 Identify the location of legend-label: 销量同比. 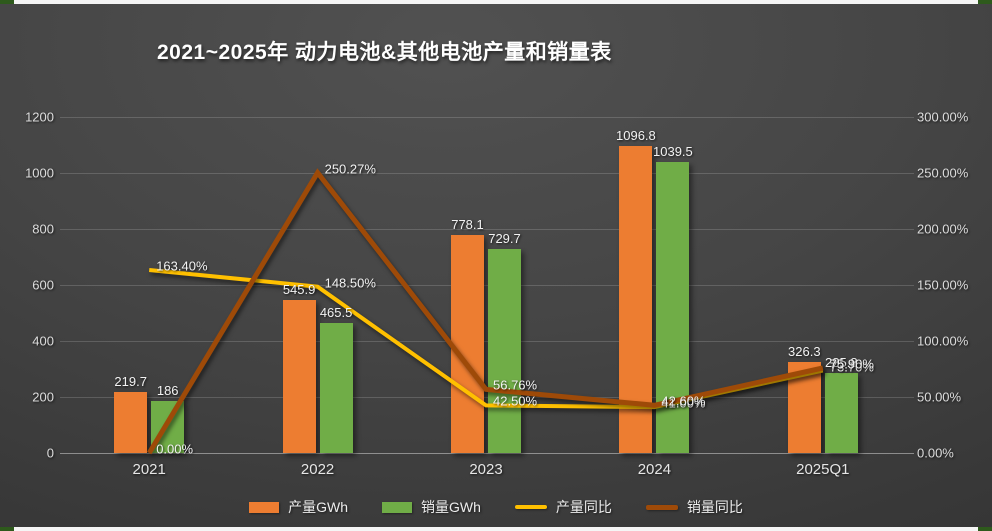
(714, 507).